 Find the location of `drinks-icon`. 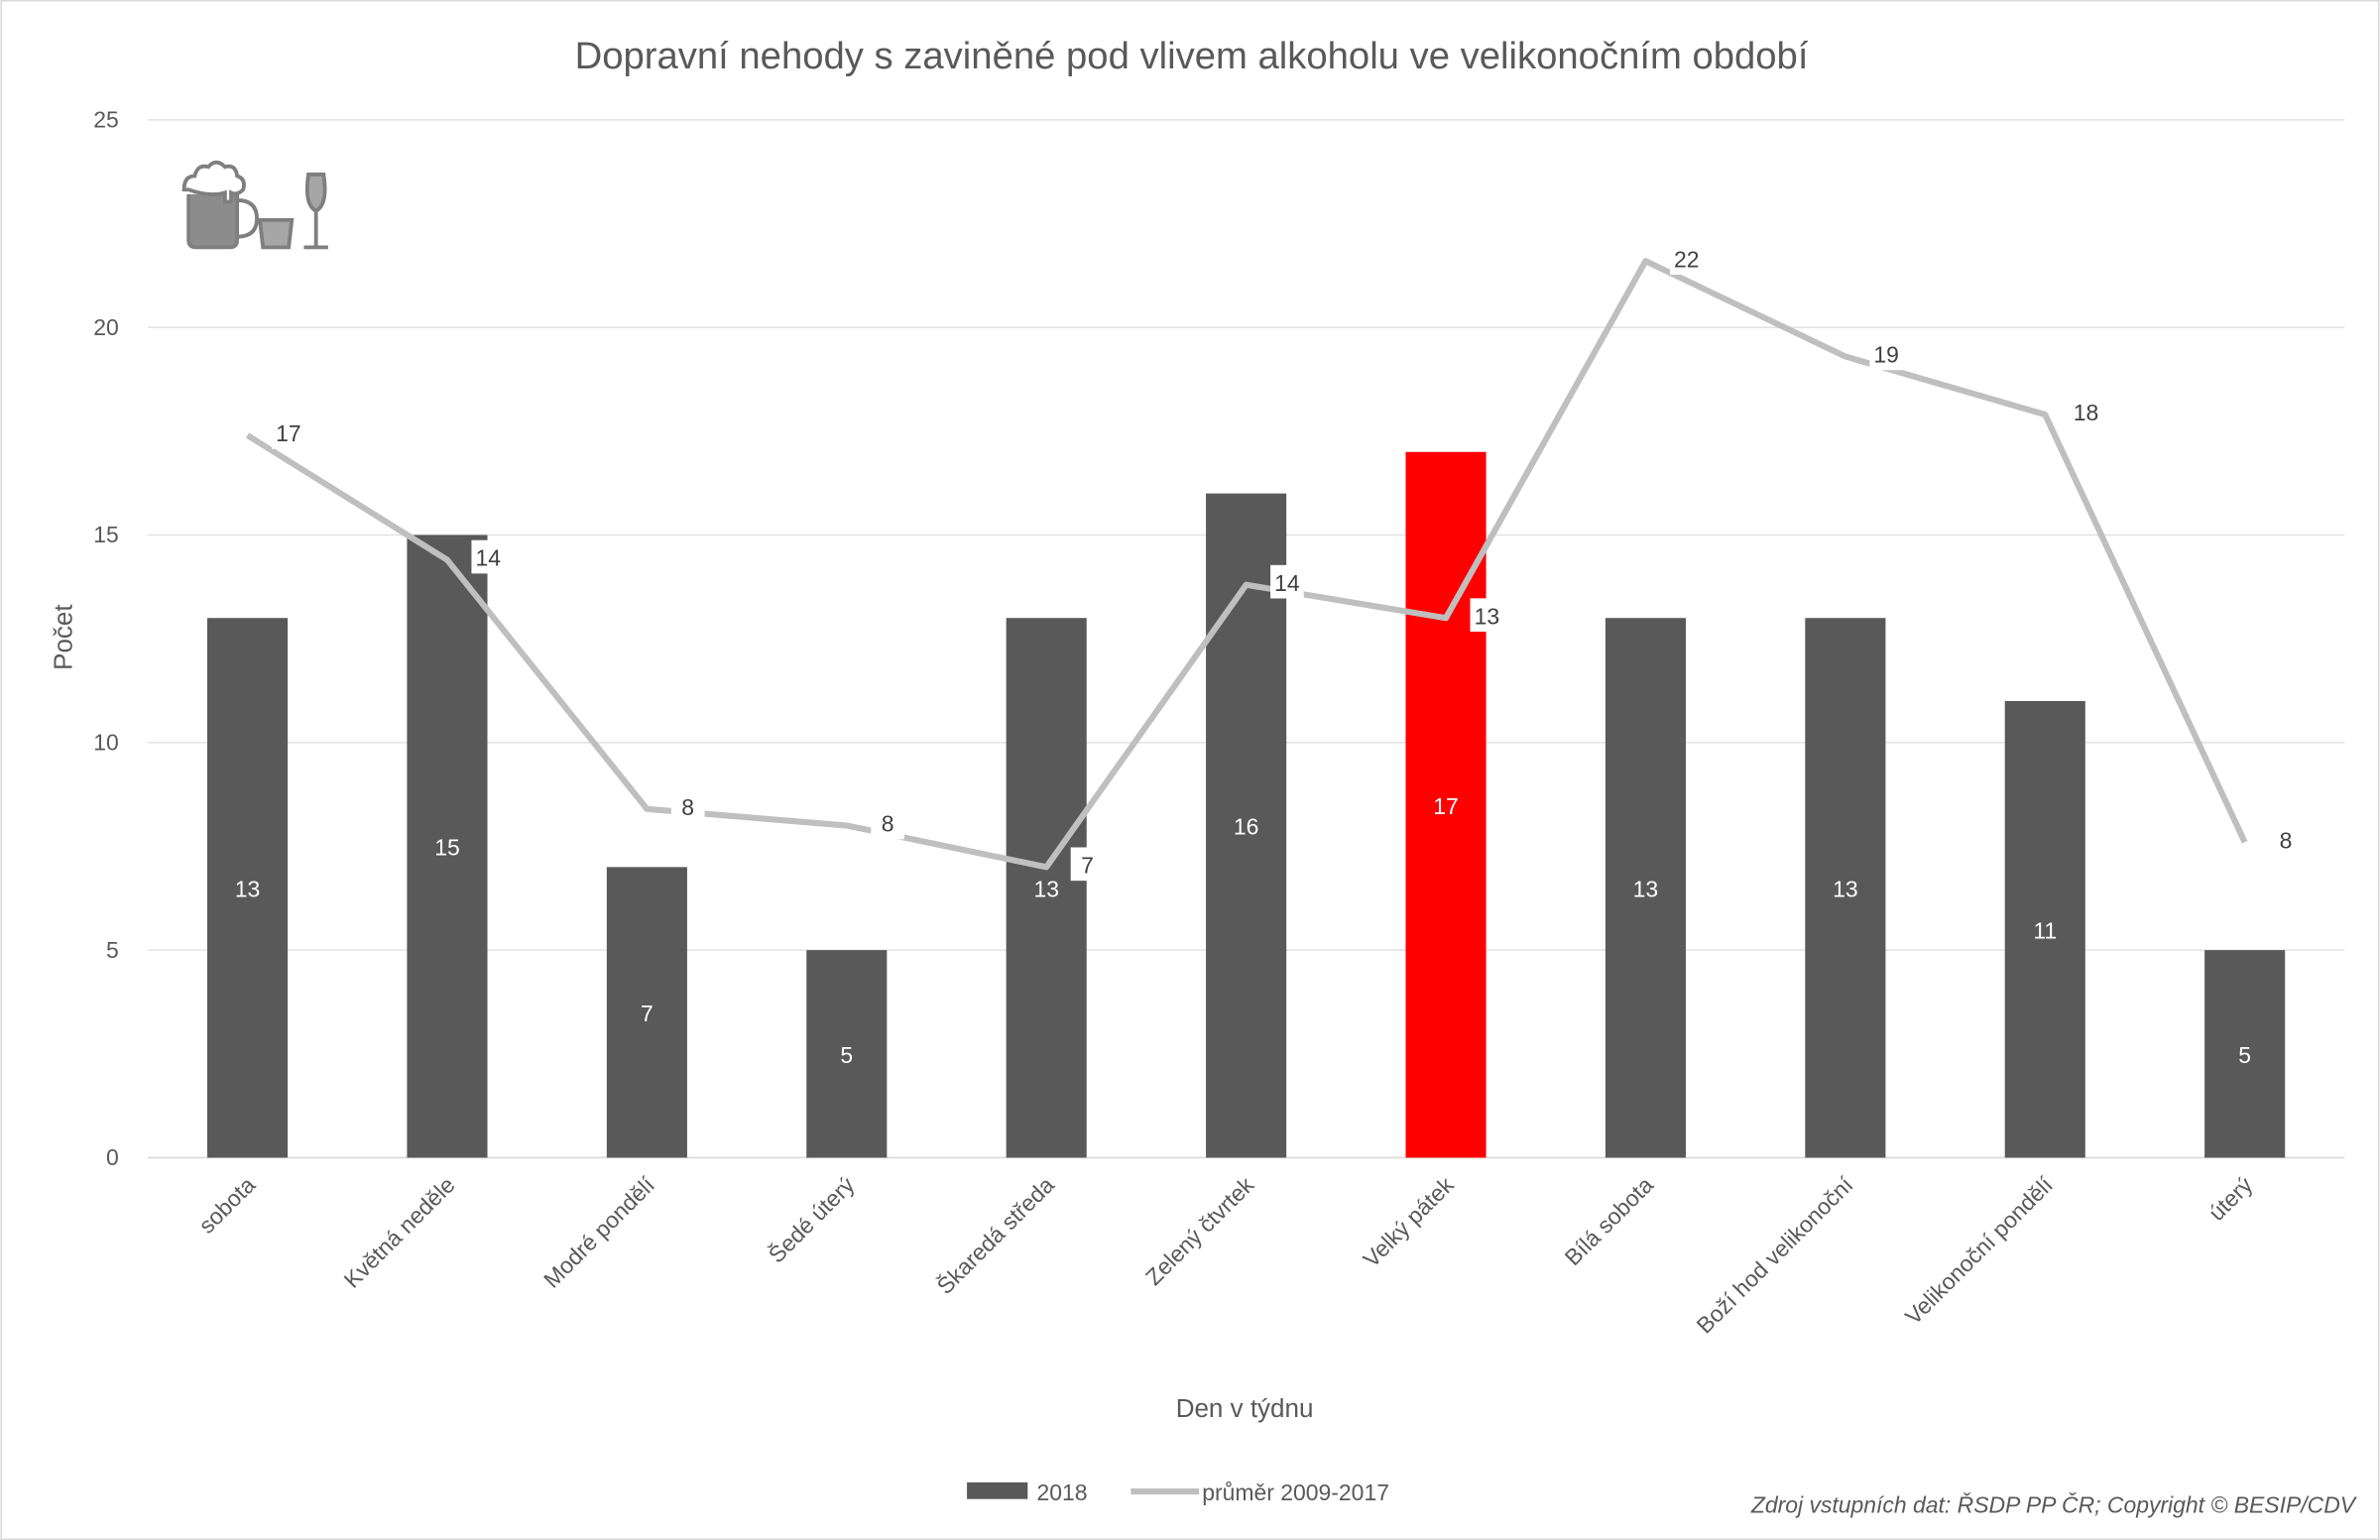

drinks-icon is located at coordinates (255, 205).